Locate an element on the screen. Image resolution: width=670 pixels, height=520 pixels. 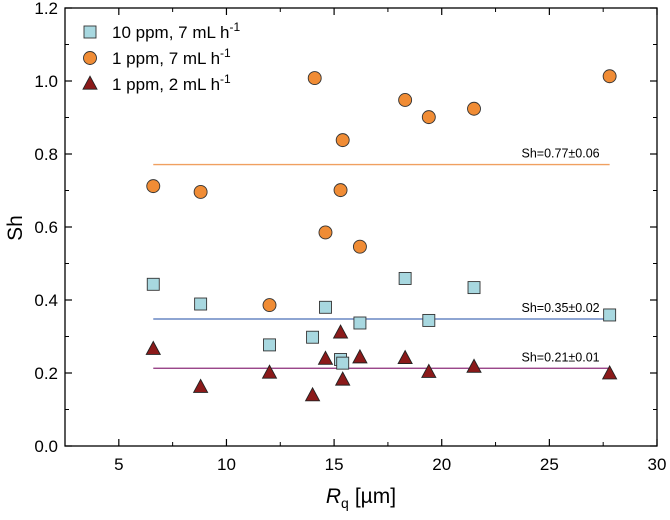
legend-triangle-marker is located at coordinates (90, 82).